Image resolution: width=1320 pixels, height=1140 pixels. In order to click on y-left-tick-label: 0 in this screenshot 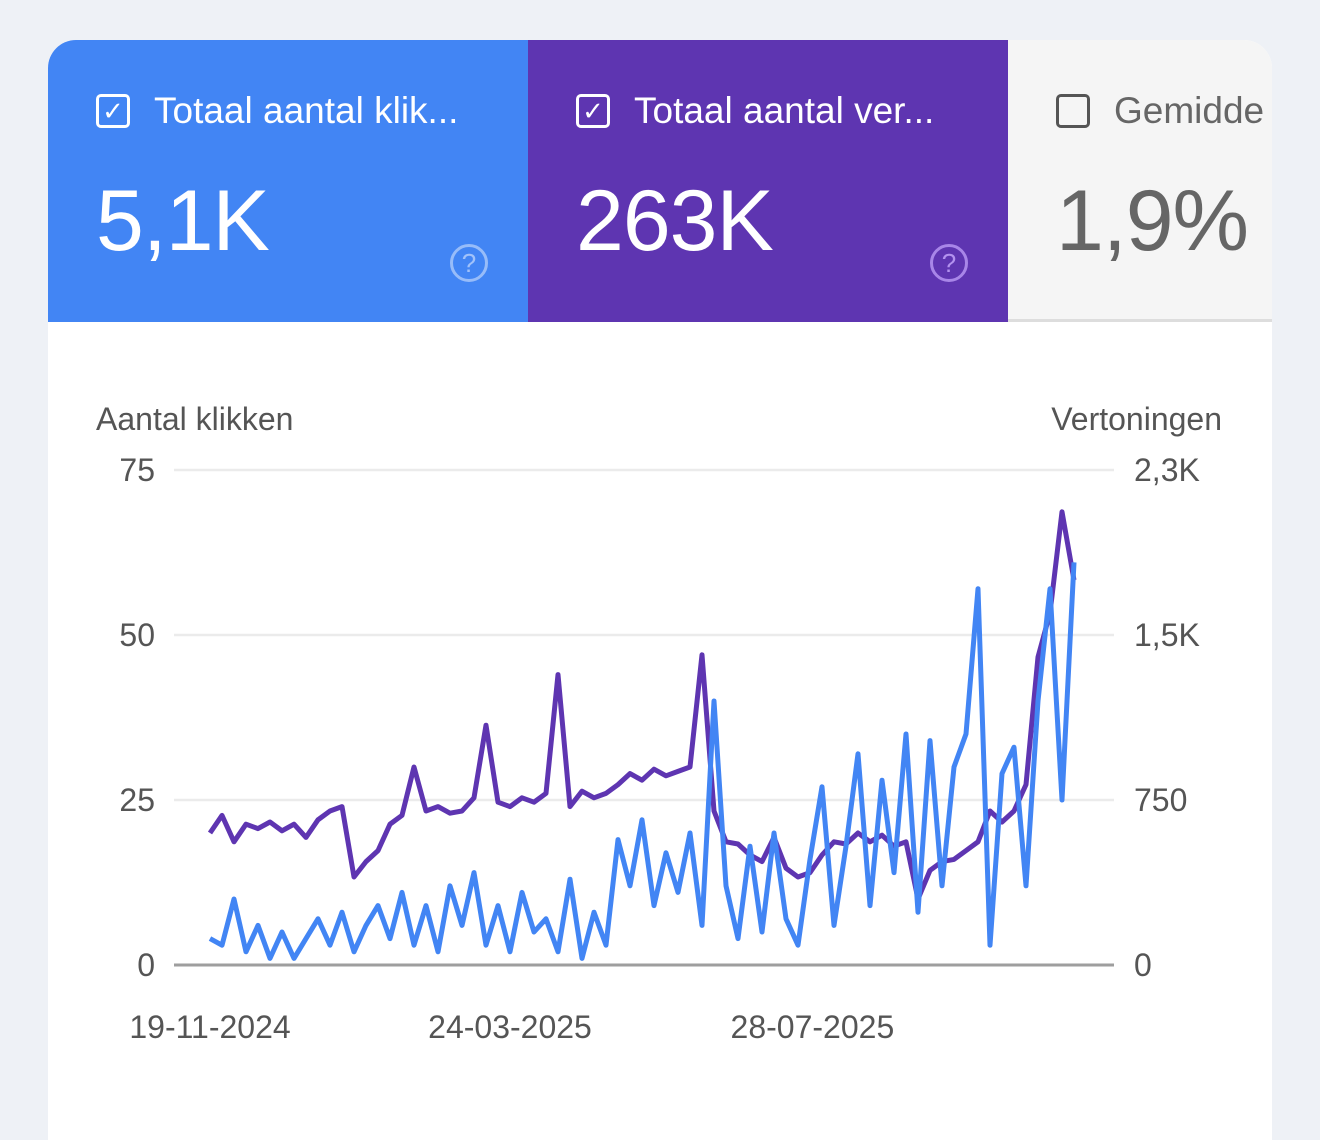, I will do `click(146, 965)`.